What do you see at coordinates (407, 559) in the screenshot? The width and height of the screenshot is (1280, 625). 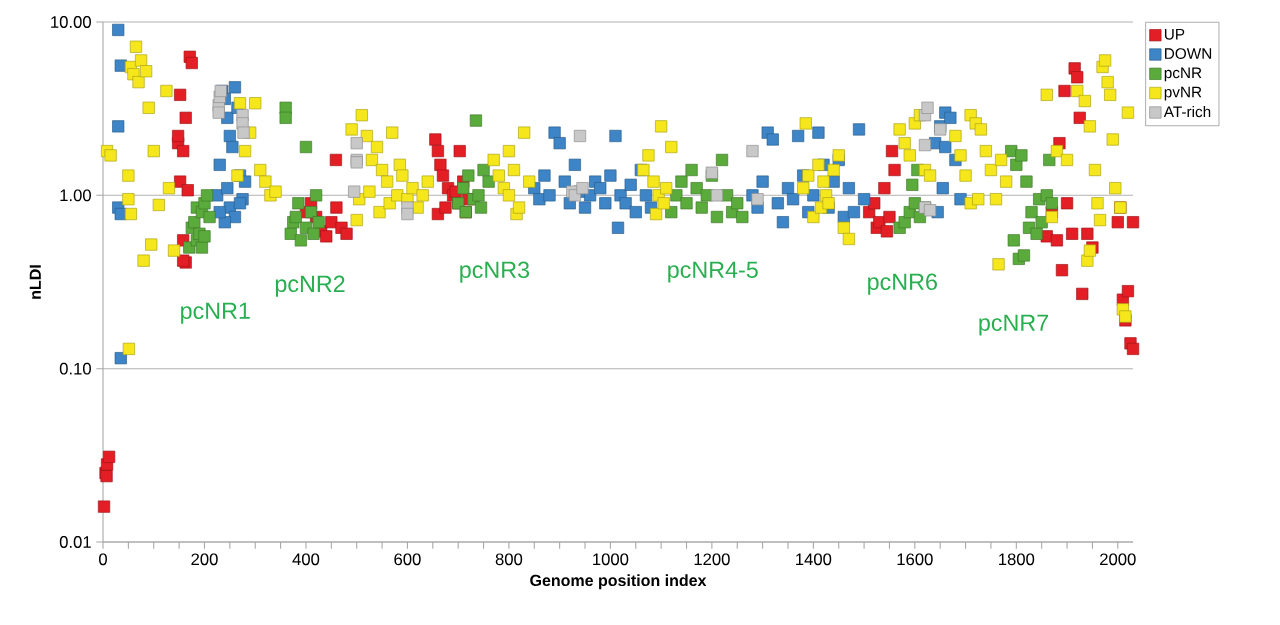 I see `x-tick-label: 600` at bounding box center [407, 559].